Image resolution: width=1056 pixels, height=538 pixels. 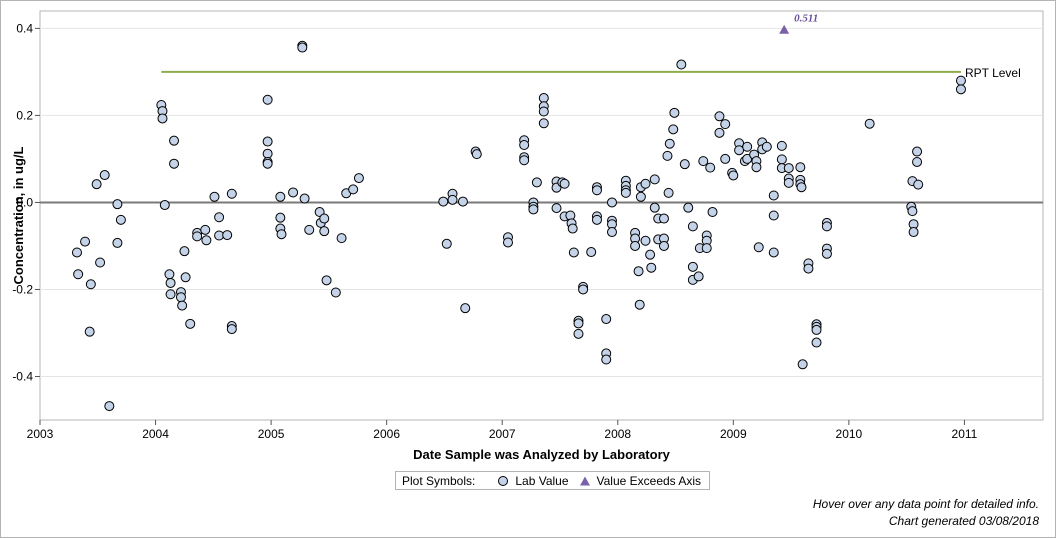 I want to click on exceeds-axis-point, so click(x=784, y=29).